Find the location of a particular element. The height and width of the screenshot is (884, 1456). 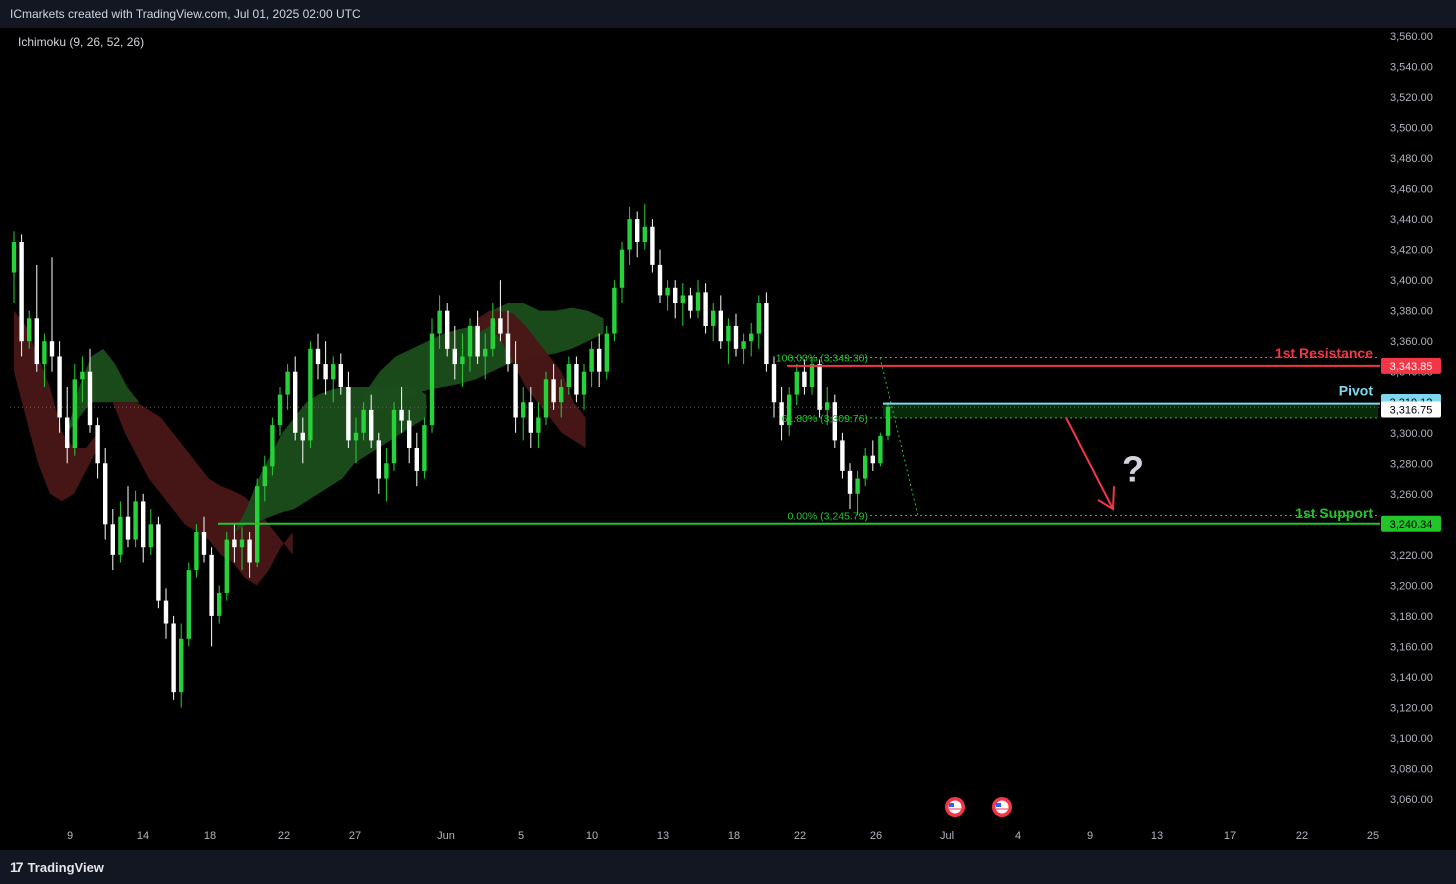

x-tick-label: 14 is located at coordinates (143, 836).